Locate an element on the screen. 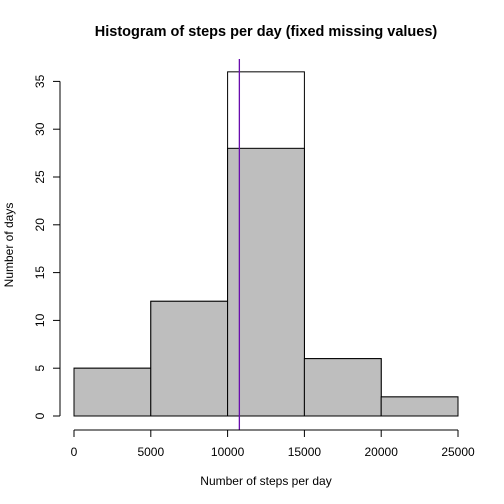  x-axis: 0 5000 10000 15000 20000 25000 is located at coordinates (273, 444).